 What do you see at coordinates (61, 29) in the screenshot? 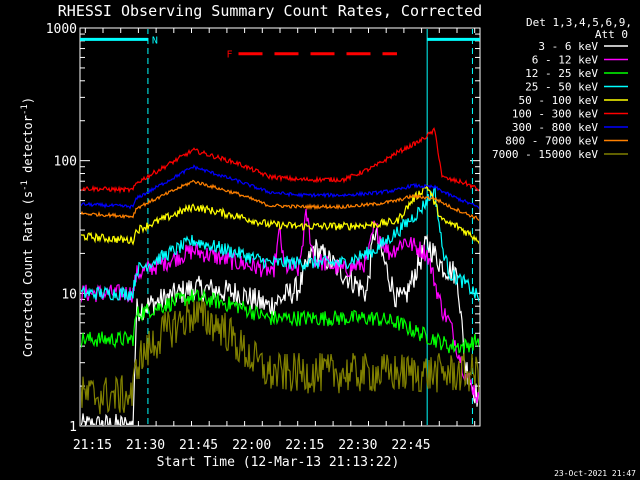
I see `y-tick-label: 1000` at bounding box center [61, 29].